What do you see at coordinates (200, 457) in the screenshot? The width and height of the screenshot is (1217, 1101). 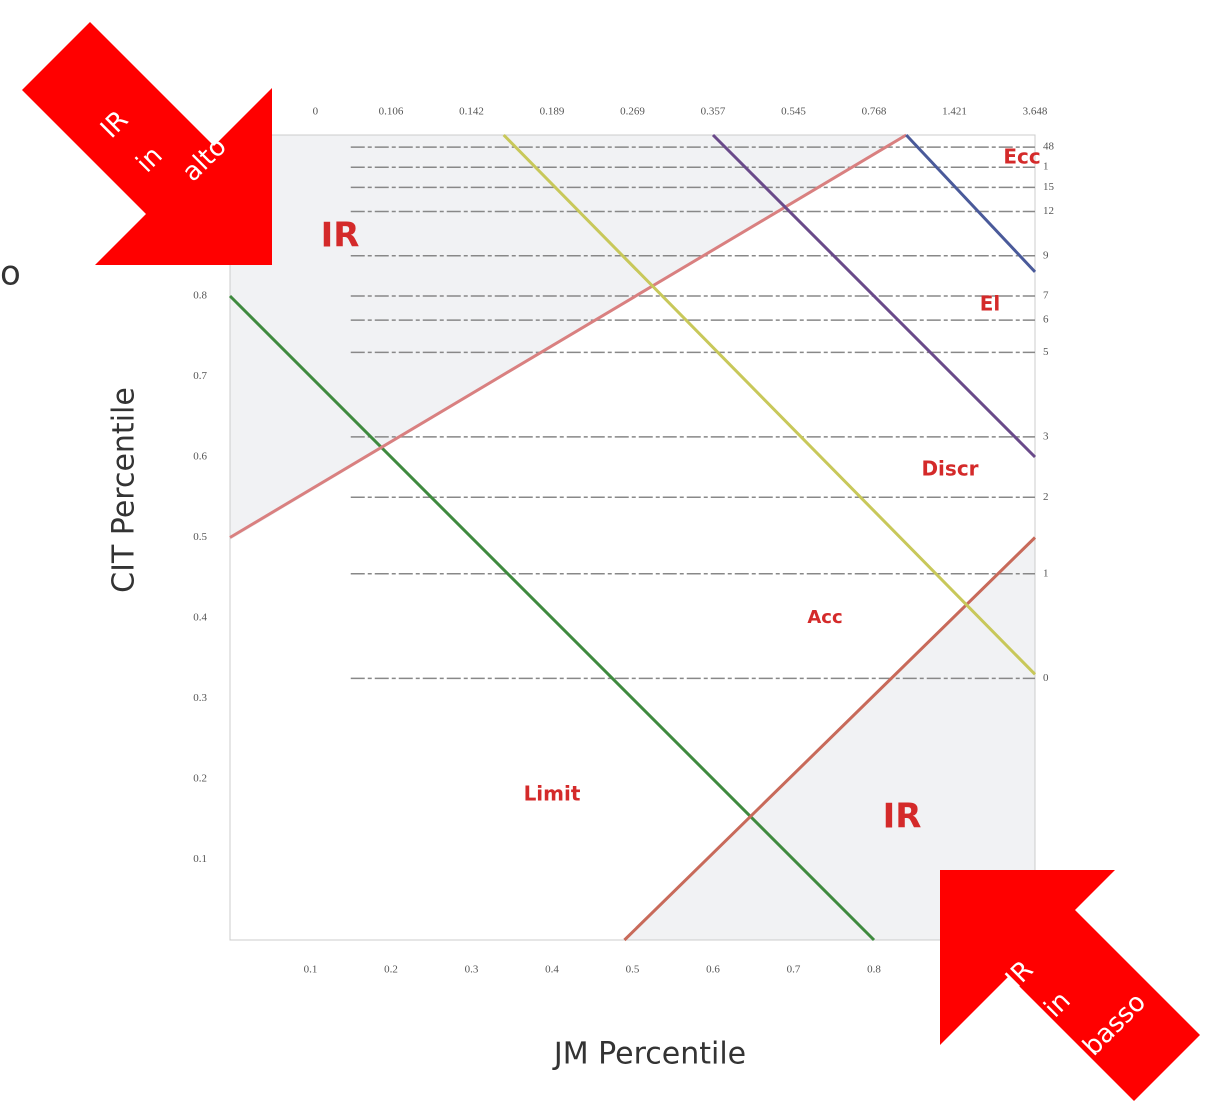 I see `y-tick-label: 0.6` at bounding box center [200, 457].